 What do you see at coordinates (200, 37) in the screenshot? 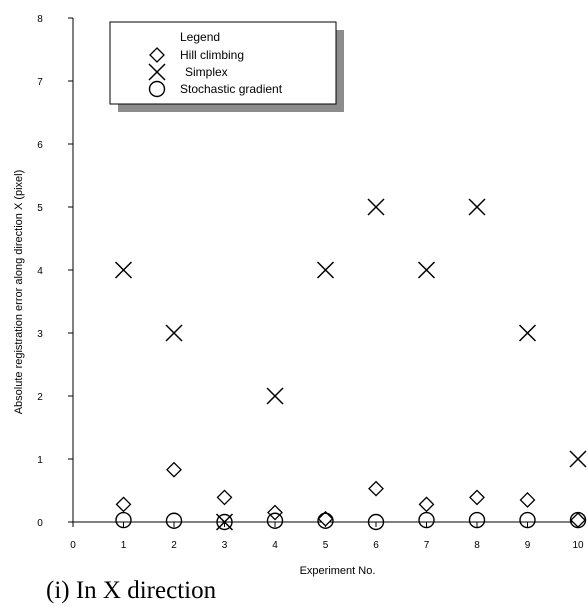
I see `legend-title: Legend` at bounding box center [200, 37].